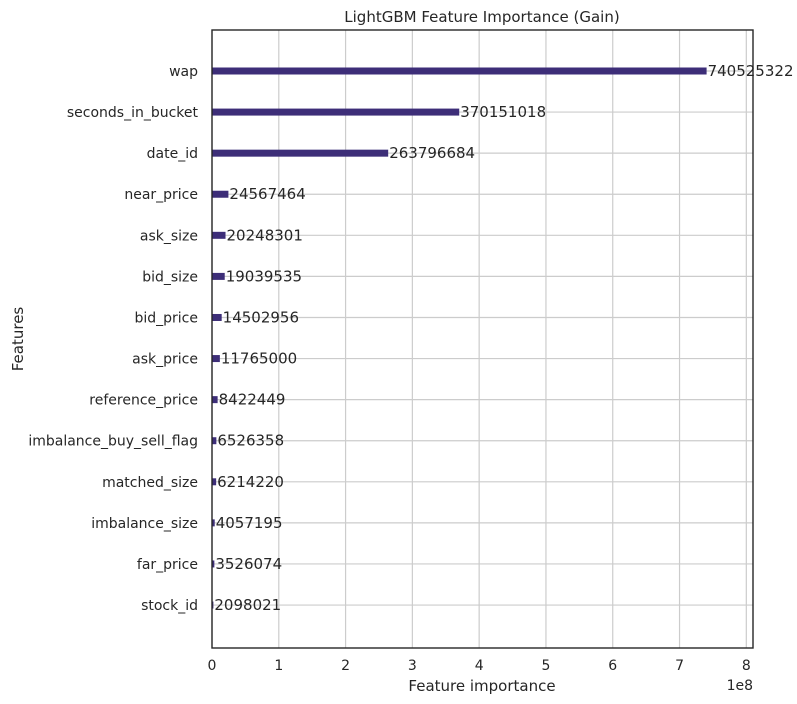  Describe the element at coordinates (612, 666) in the screenshot. I see `x-tick-label: 6` at that location.